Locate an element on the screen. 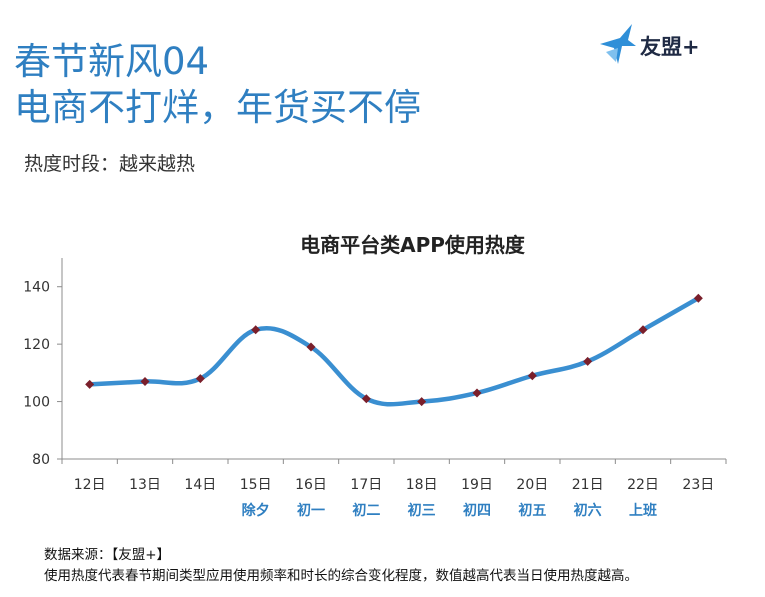 The image size is (765, 597). y-tick-label: 120 is located at coordinates (36, 345).